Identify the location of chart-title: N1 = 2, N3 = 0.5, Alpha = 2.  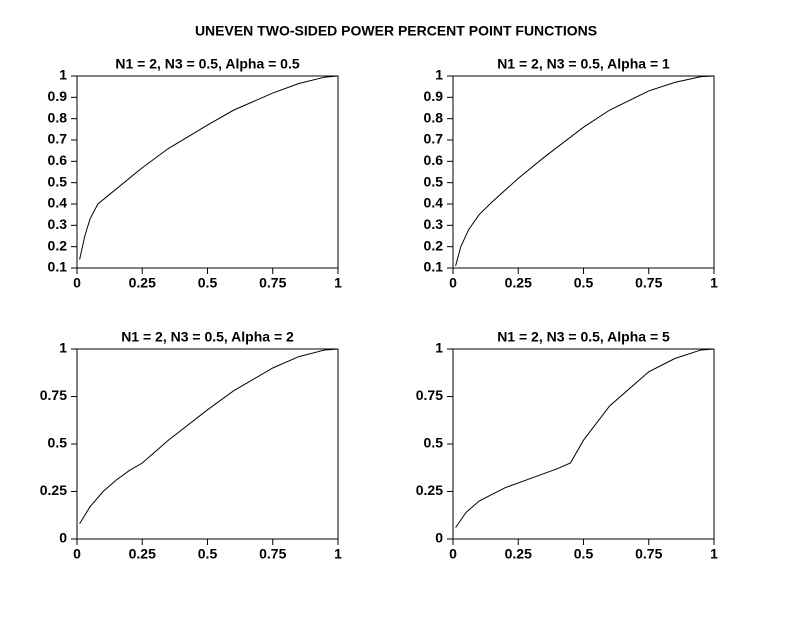
(207, 337).